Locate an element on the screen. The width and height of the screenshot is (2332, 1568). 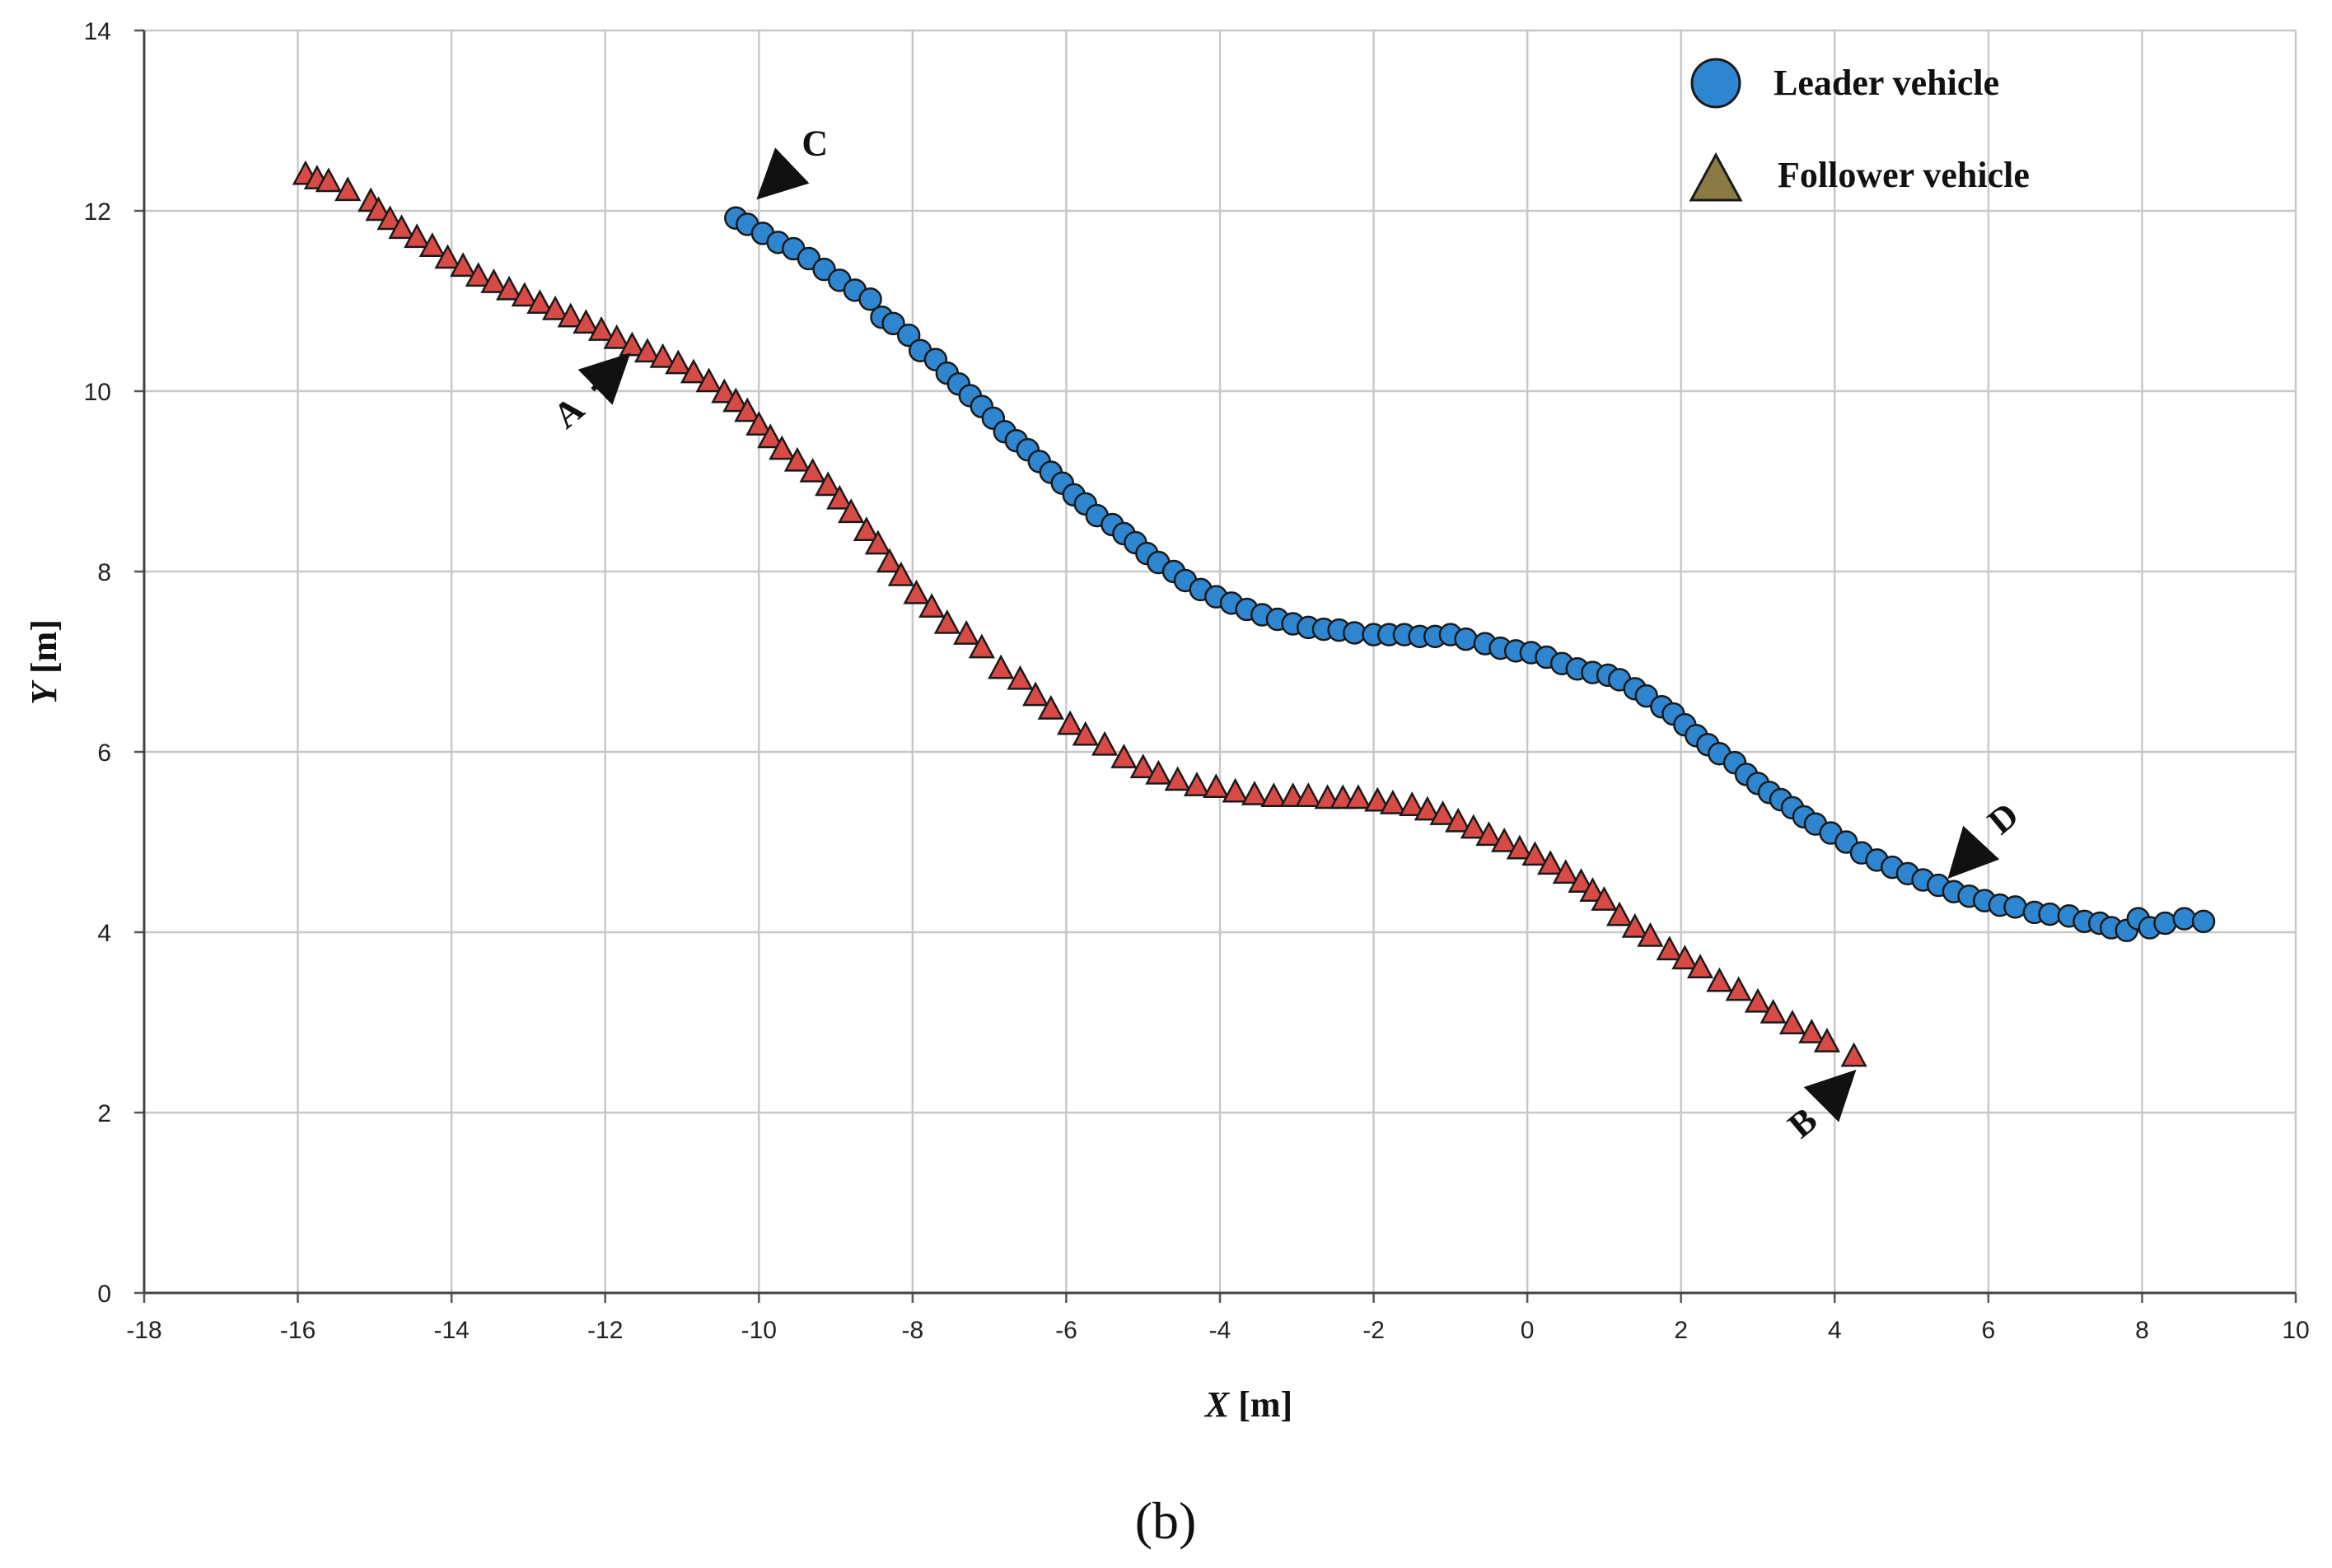
annotation-label-a: A is located at coordinates (568, 412).